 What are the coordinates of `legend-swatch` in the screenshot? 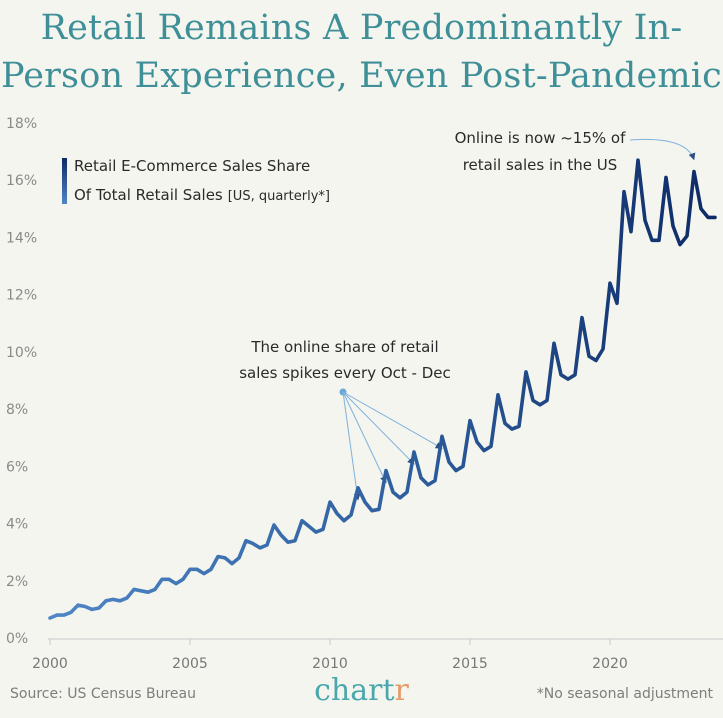 It's located at (64, 181).